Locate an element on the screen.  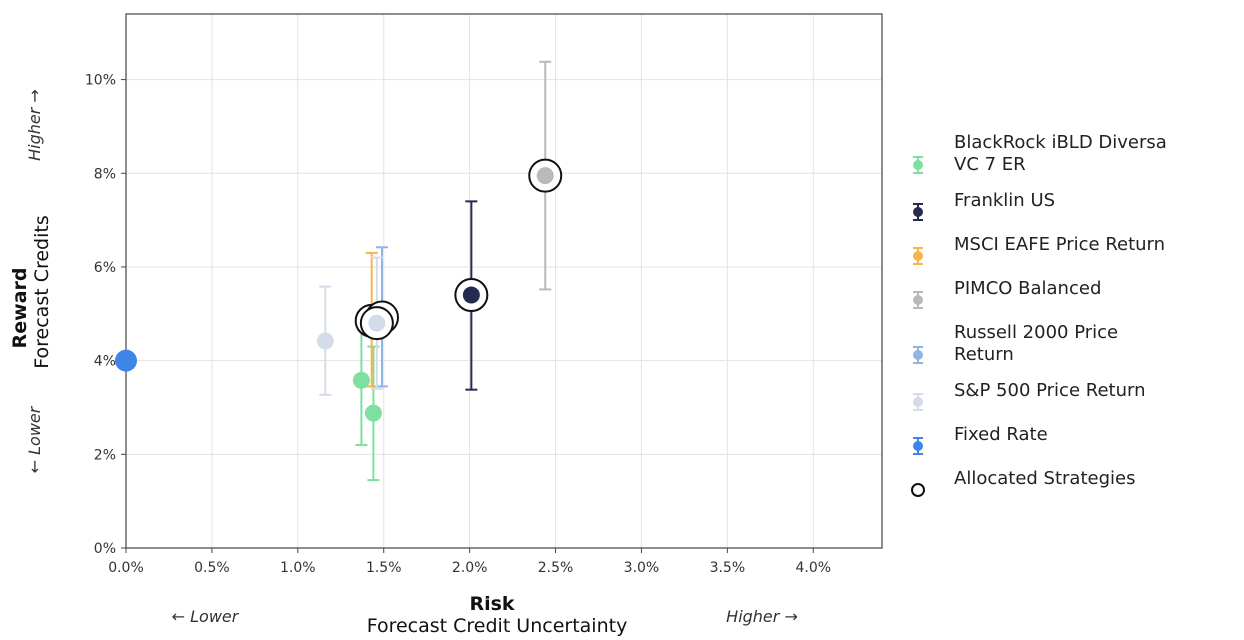
legend-item: Fixed Rate is located at coordinates (980, 439).